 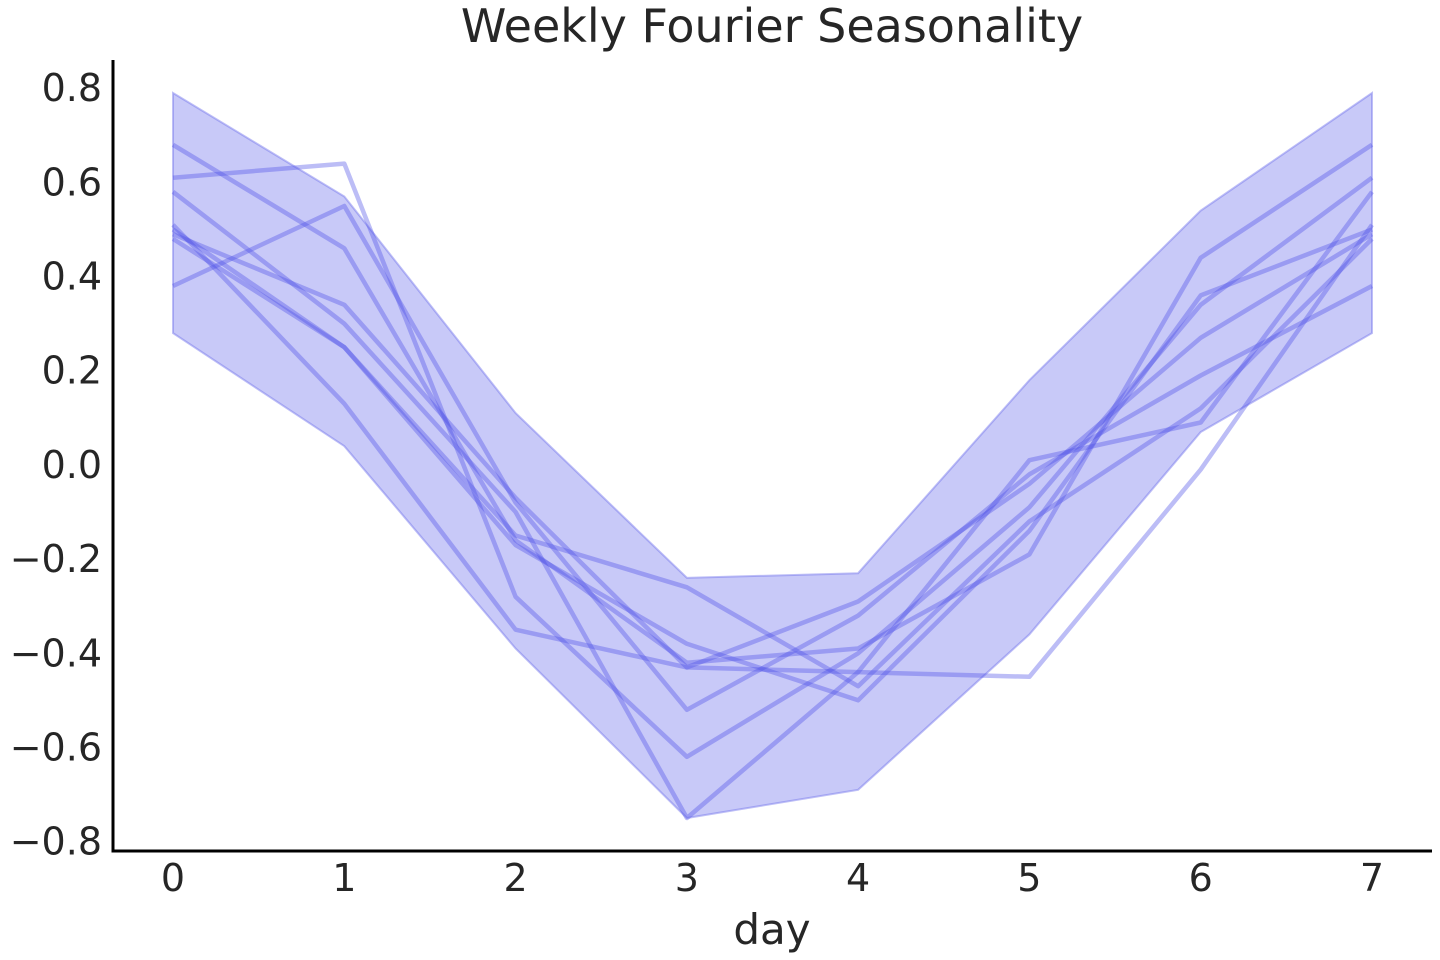 What do you see at coordinates (56, 653) in the screenshot?
I see `y-tick-label: −0.4` at bounding box center [56, 653].